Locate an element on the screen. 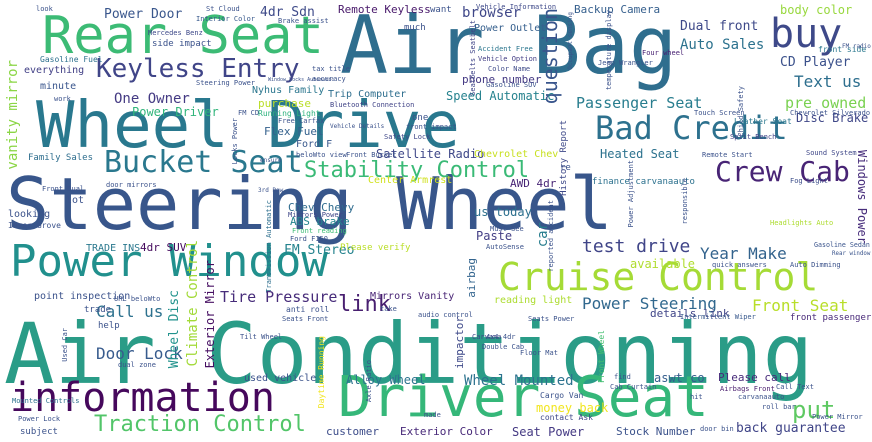  word-door-bin: door bin is located at coordinates (717, 429).